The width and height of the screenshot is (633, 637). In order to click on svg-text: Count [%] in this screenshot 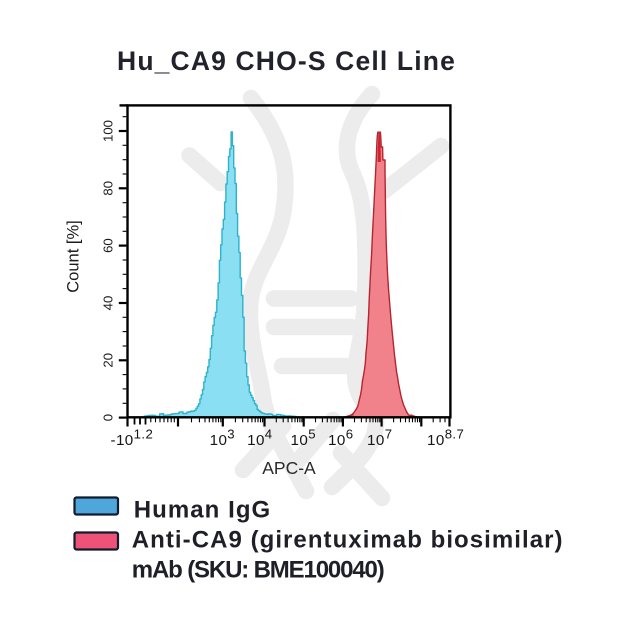, I will do `click(74, 256)`.